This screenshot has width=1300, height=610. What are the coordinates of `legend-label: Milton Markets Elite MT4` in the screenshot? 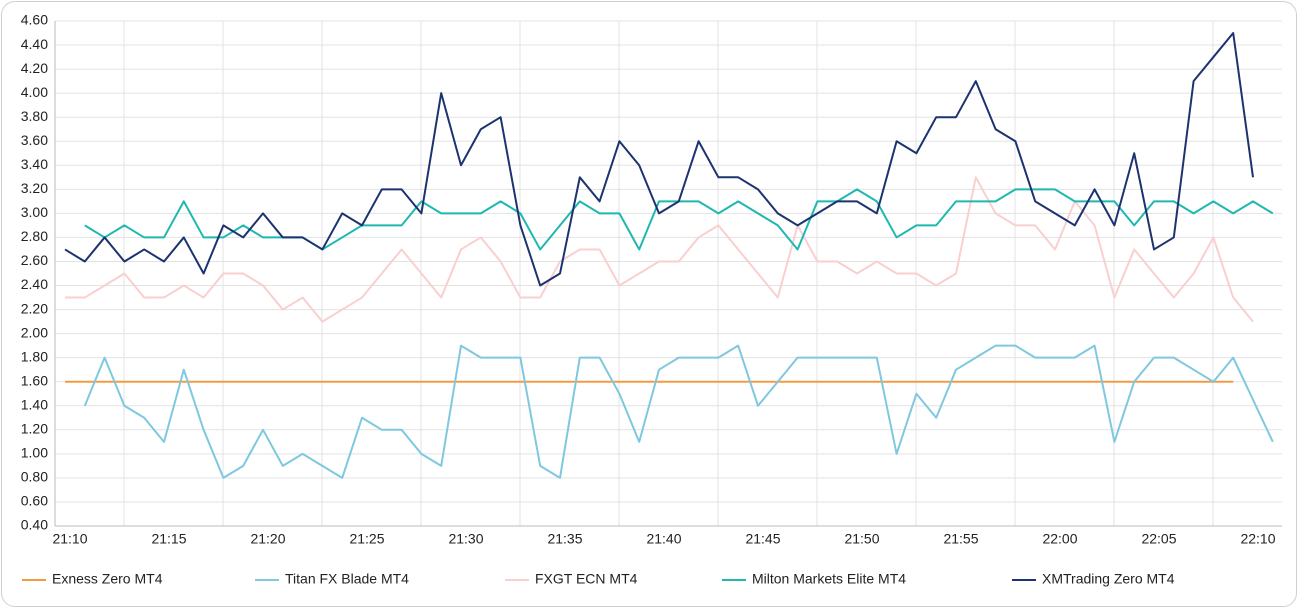 It's located at (829, 579).